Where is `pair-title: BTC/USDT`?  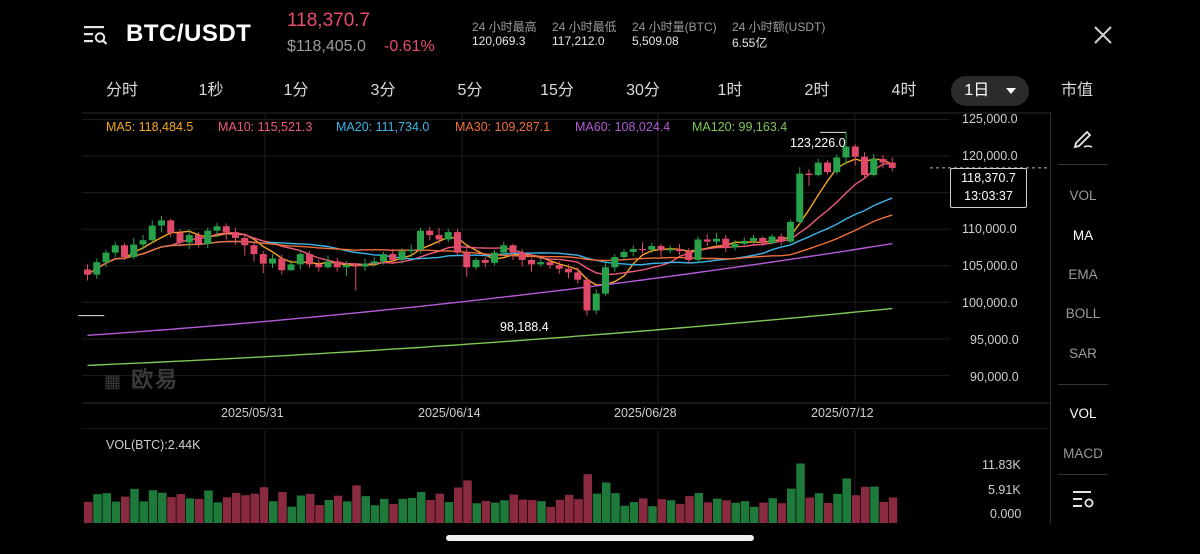 pair-title: BTC/USDT is located at coordinates (189, 33).